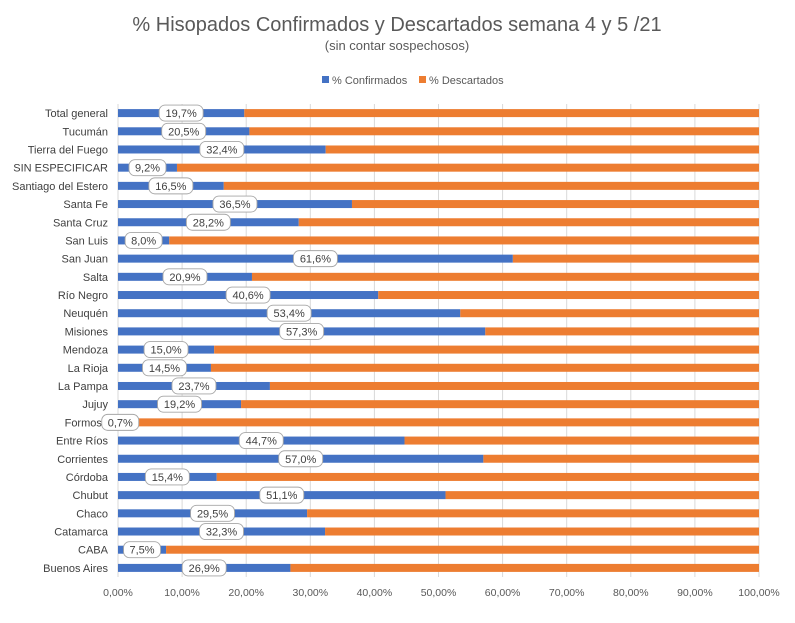 The width and height of the screenshot is (795, 623). I want to click on legend-swatch-descartados, so click(422, 79).